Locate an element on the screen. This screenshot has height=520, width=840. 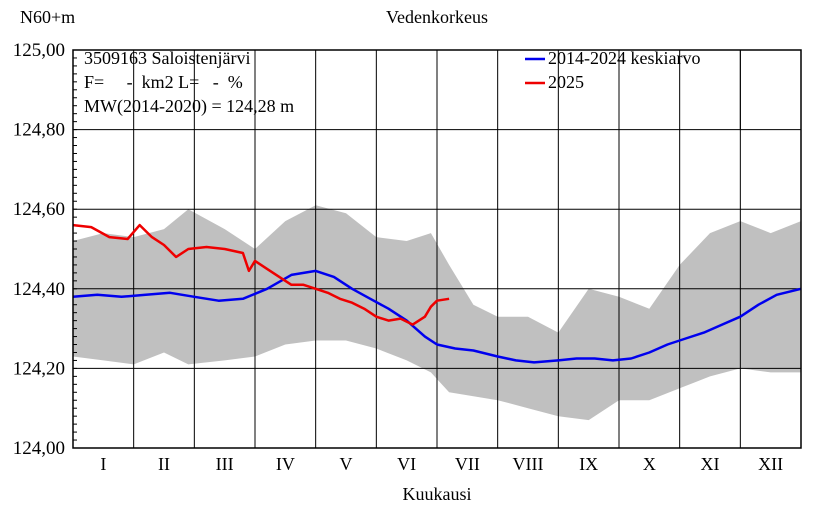
legend-label-2025: 2025 is located at coordinates (566, 82).